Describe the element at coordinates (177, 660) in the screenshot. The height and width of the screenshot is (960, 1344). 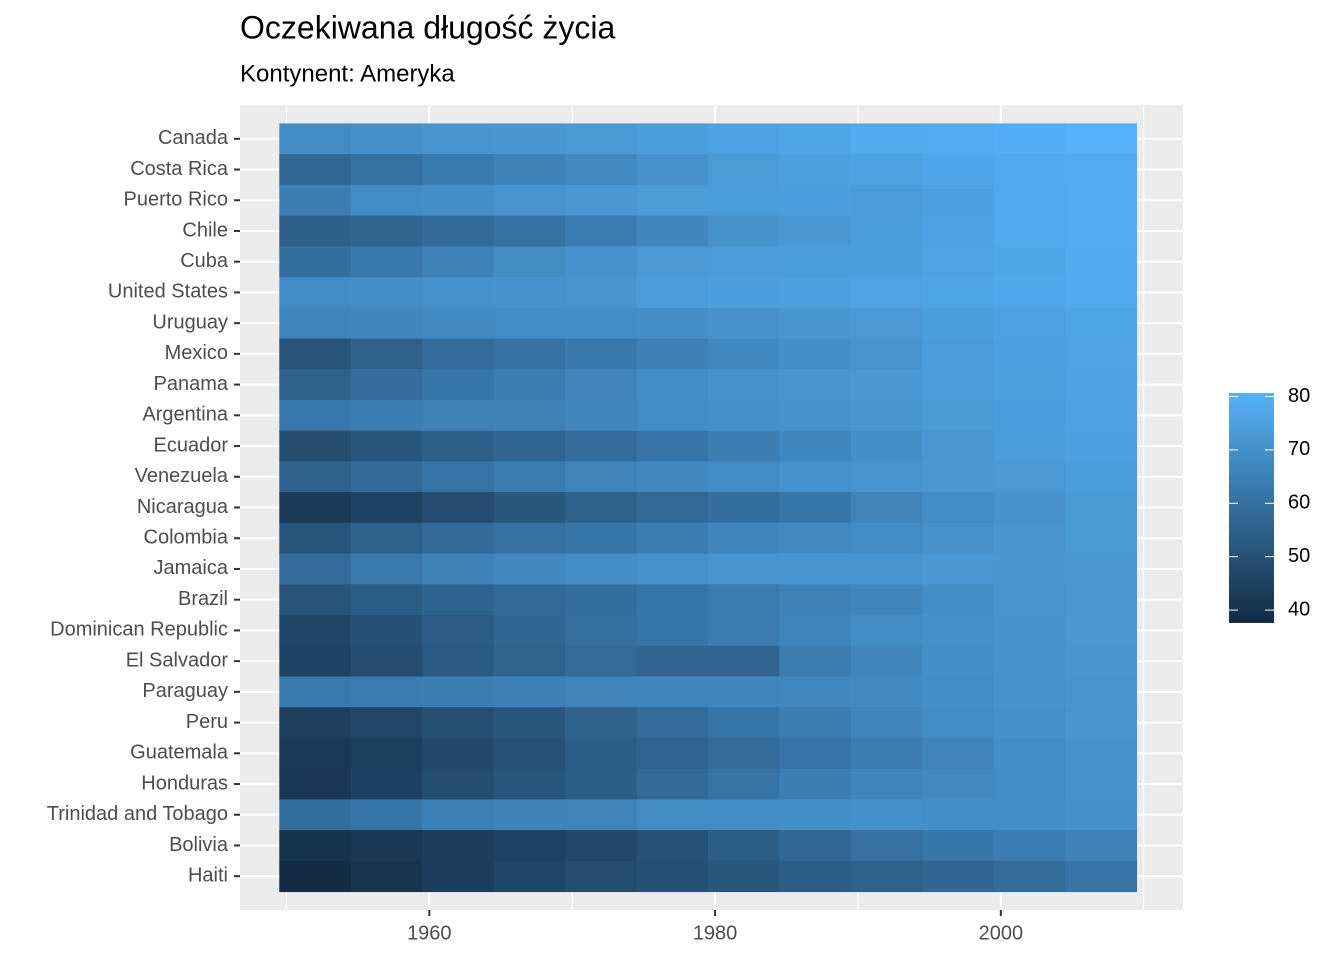
I see `y-tick-label: El Salvador` at that location.